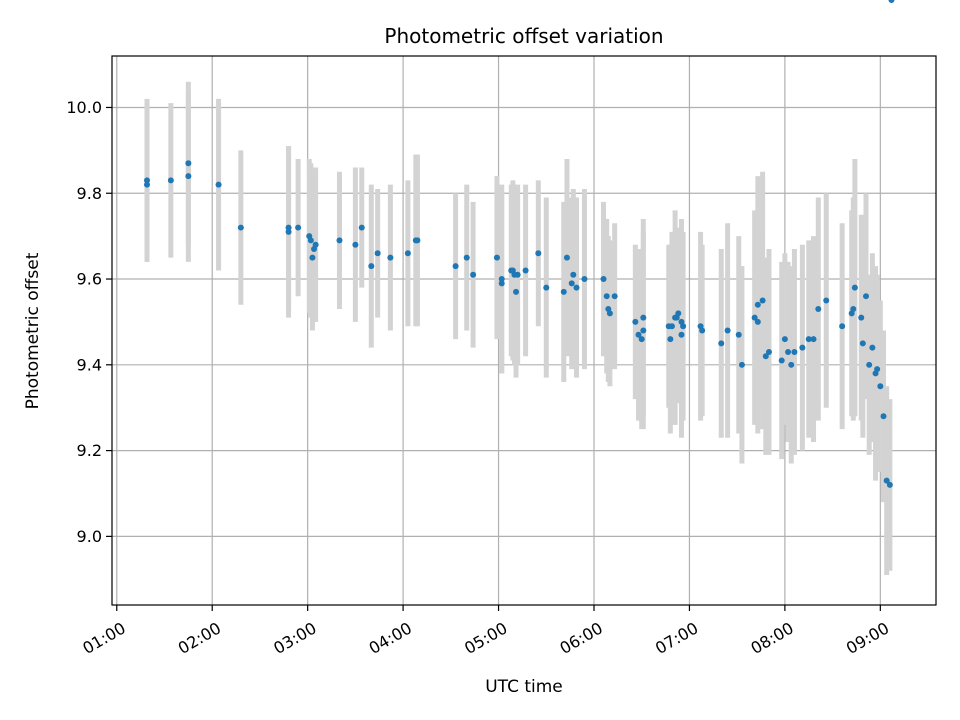 The width and height of the screenshot is (960, 720). Describe the element at coordinates (84, 107) in the screenshot. I see `y-tick-label: 10.0` at that location.